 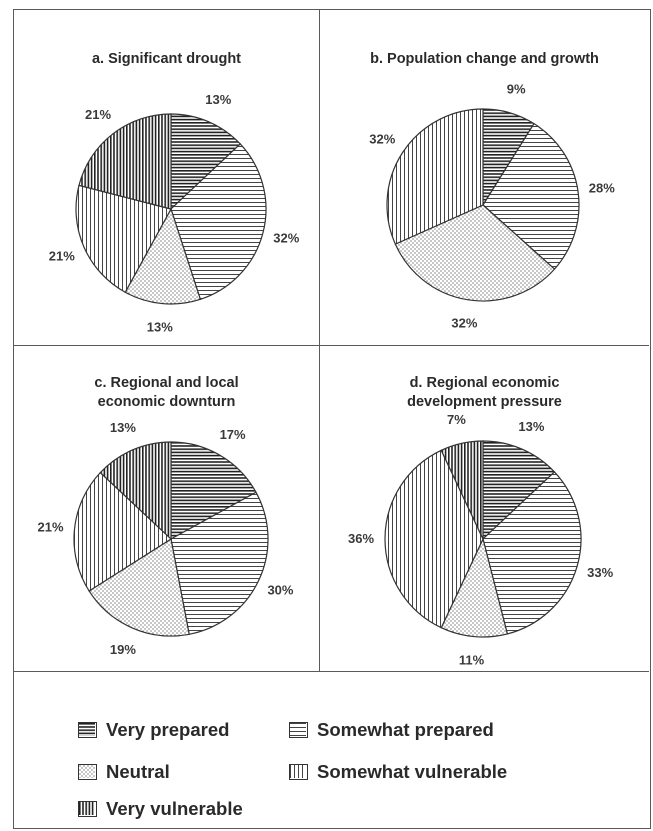 What do you see at coordinates (123, 427) in the screenshot?
I see `data-label-very-vulnerable: 13%` at bounding box center [123, 427].